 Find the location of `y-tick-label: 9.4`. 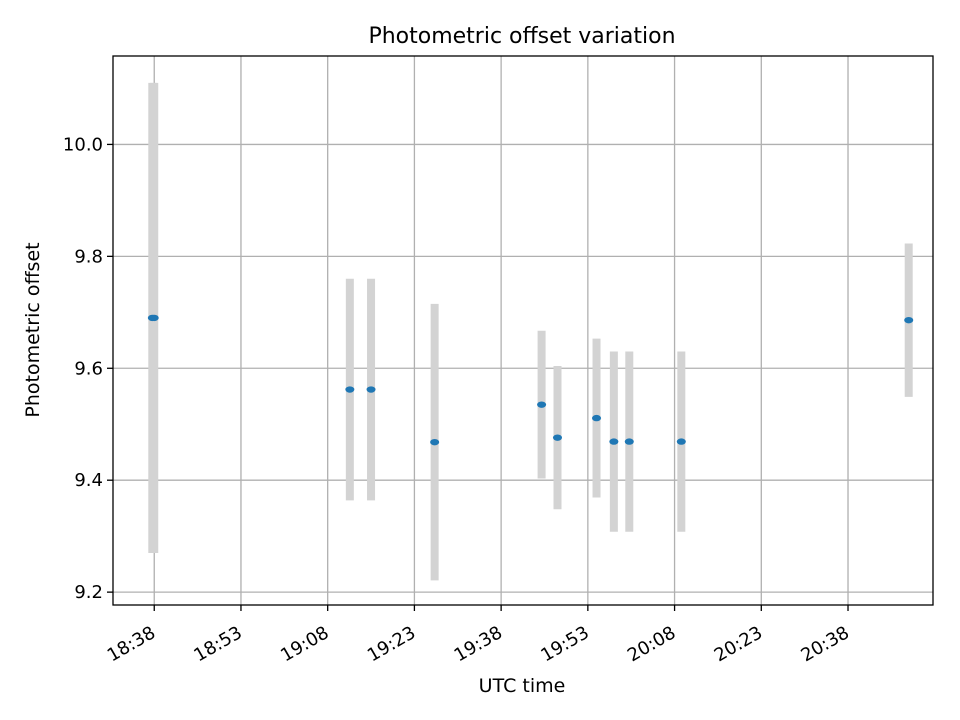

y-tick-label: 9.4 is located at coordinates (88, 480).